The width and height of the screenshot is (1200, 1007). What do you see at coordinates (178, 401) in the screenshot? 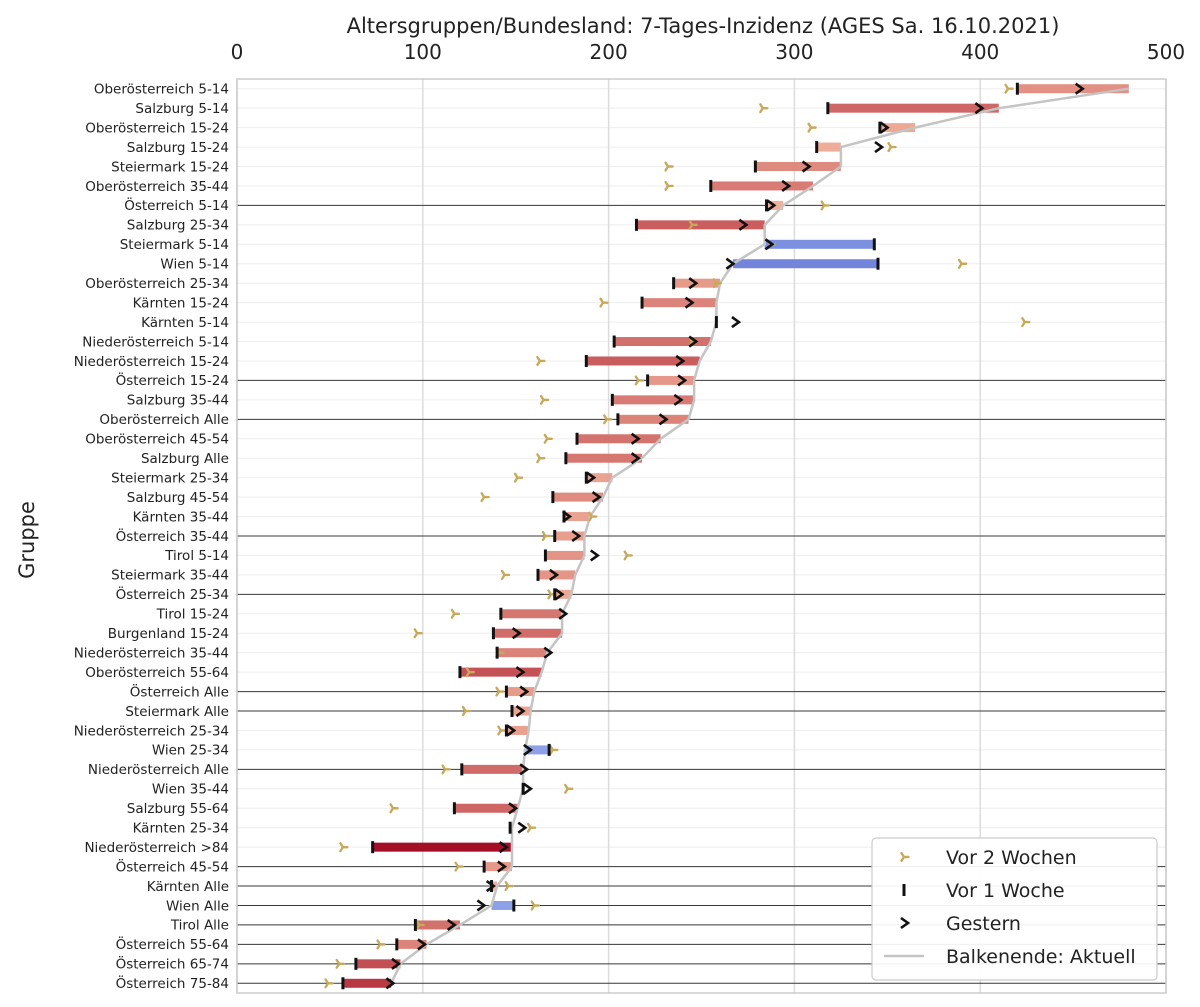
I see `y-tick-label: Salzburg 35-44` at bounding box center [178, 401].